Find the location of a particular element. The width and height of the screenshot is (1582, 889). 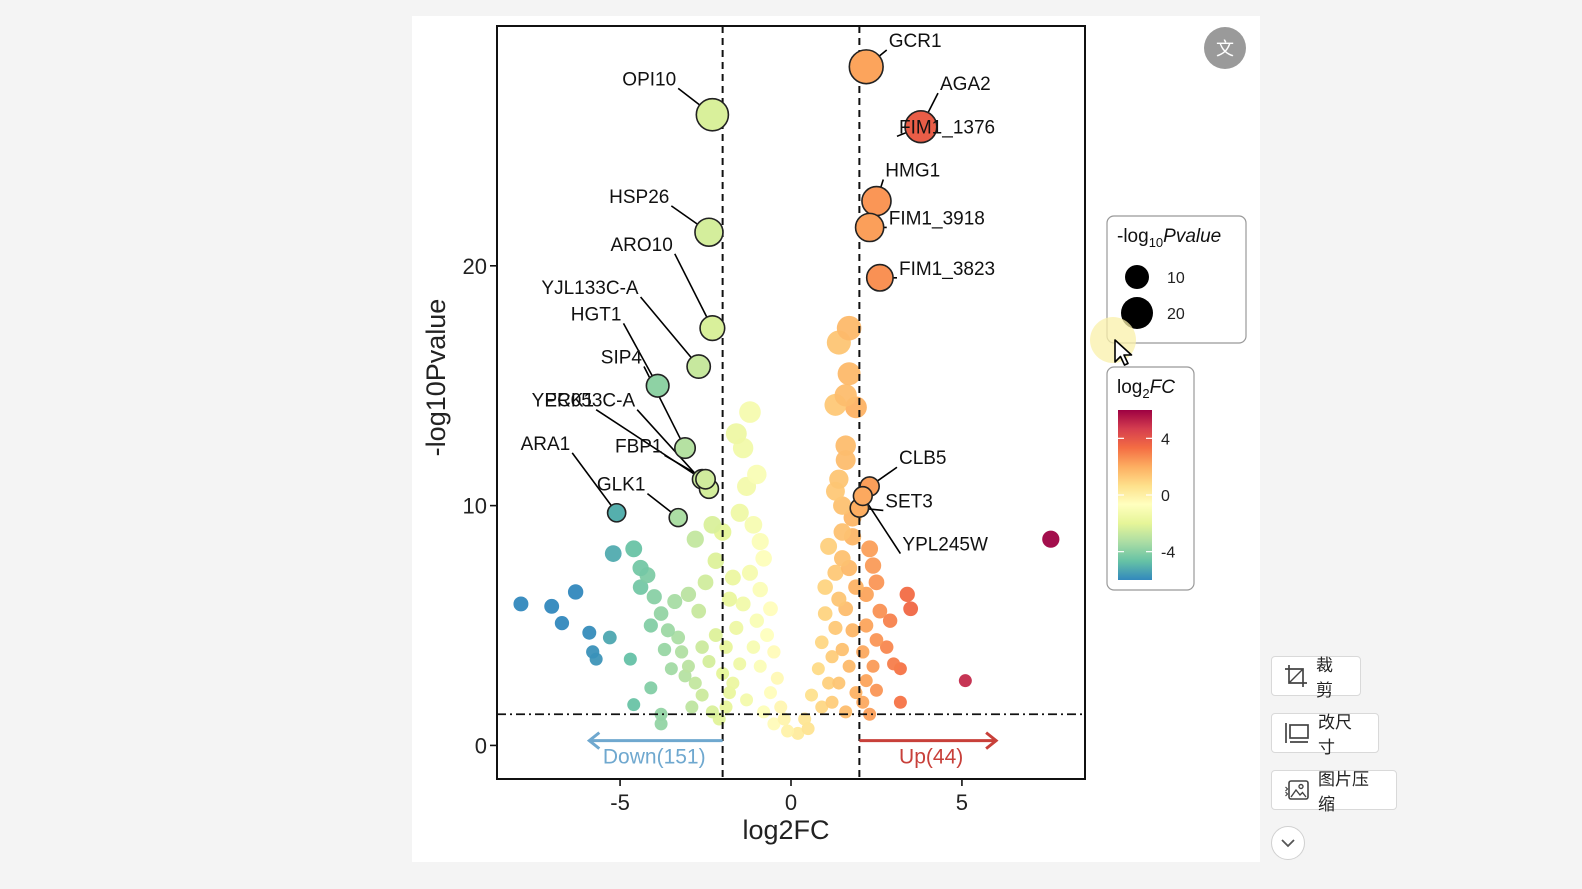

gene-label: CLB5 is located at coordinates (923, 458).